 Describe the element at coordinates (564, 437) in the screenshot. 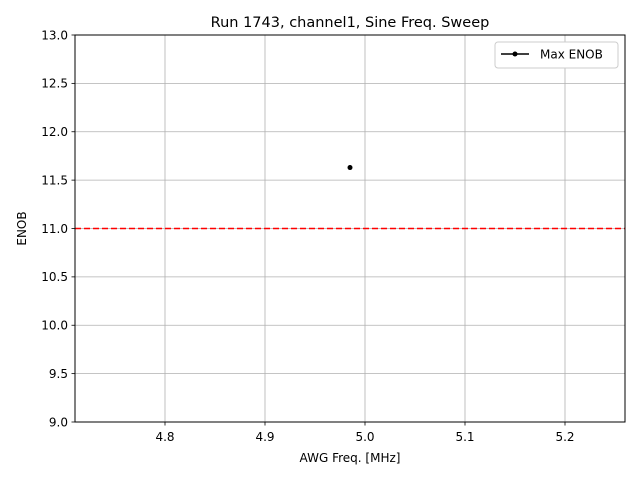

I see `x-tick-label: 5.2` at that location.